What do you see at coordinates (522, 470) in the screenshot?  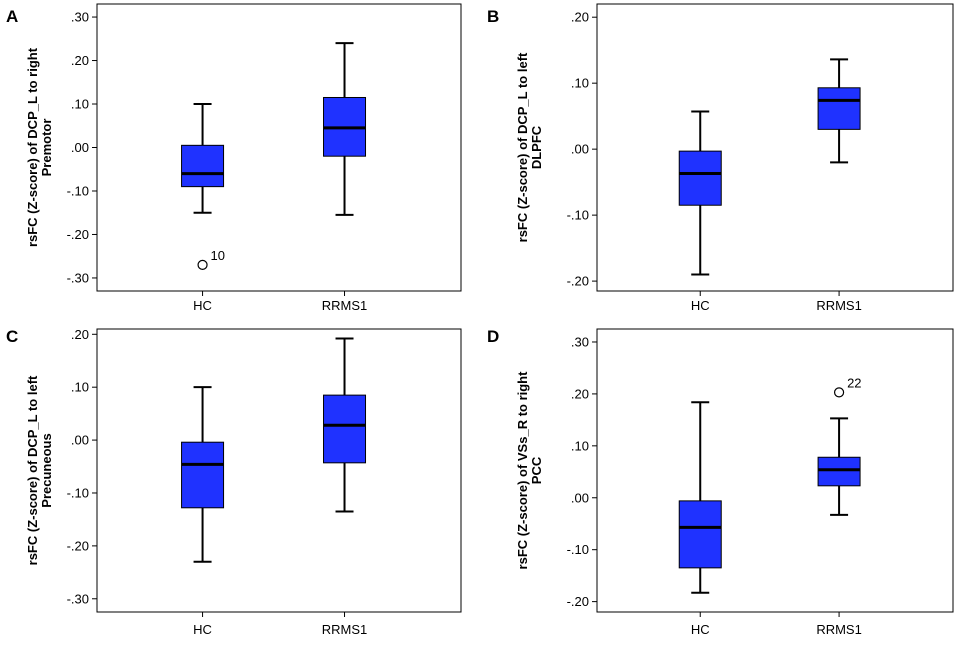 I see `y-axis-label-line: rsFC (Z-score) of VSs_R to right` at bounding box center [522, 470].